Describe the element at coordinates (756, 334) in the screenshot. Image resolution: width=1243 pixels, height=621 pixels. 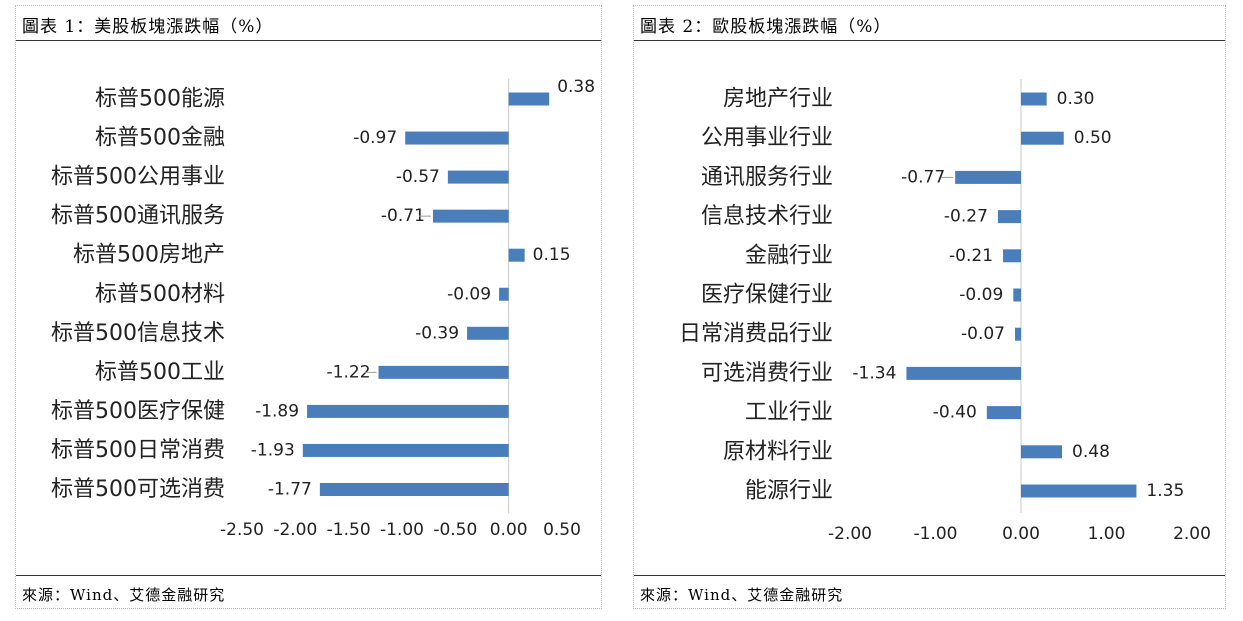
I see `category-label: 日常消费品行业` at that location.